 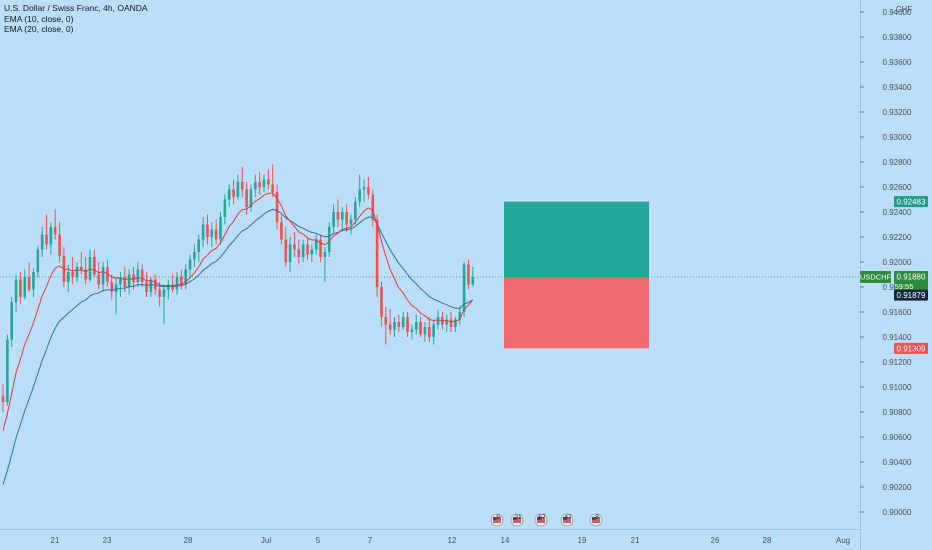 I want to click on time-tick-label: Jul, so click(x=266, y=540).